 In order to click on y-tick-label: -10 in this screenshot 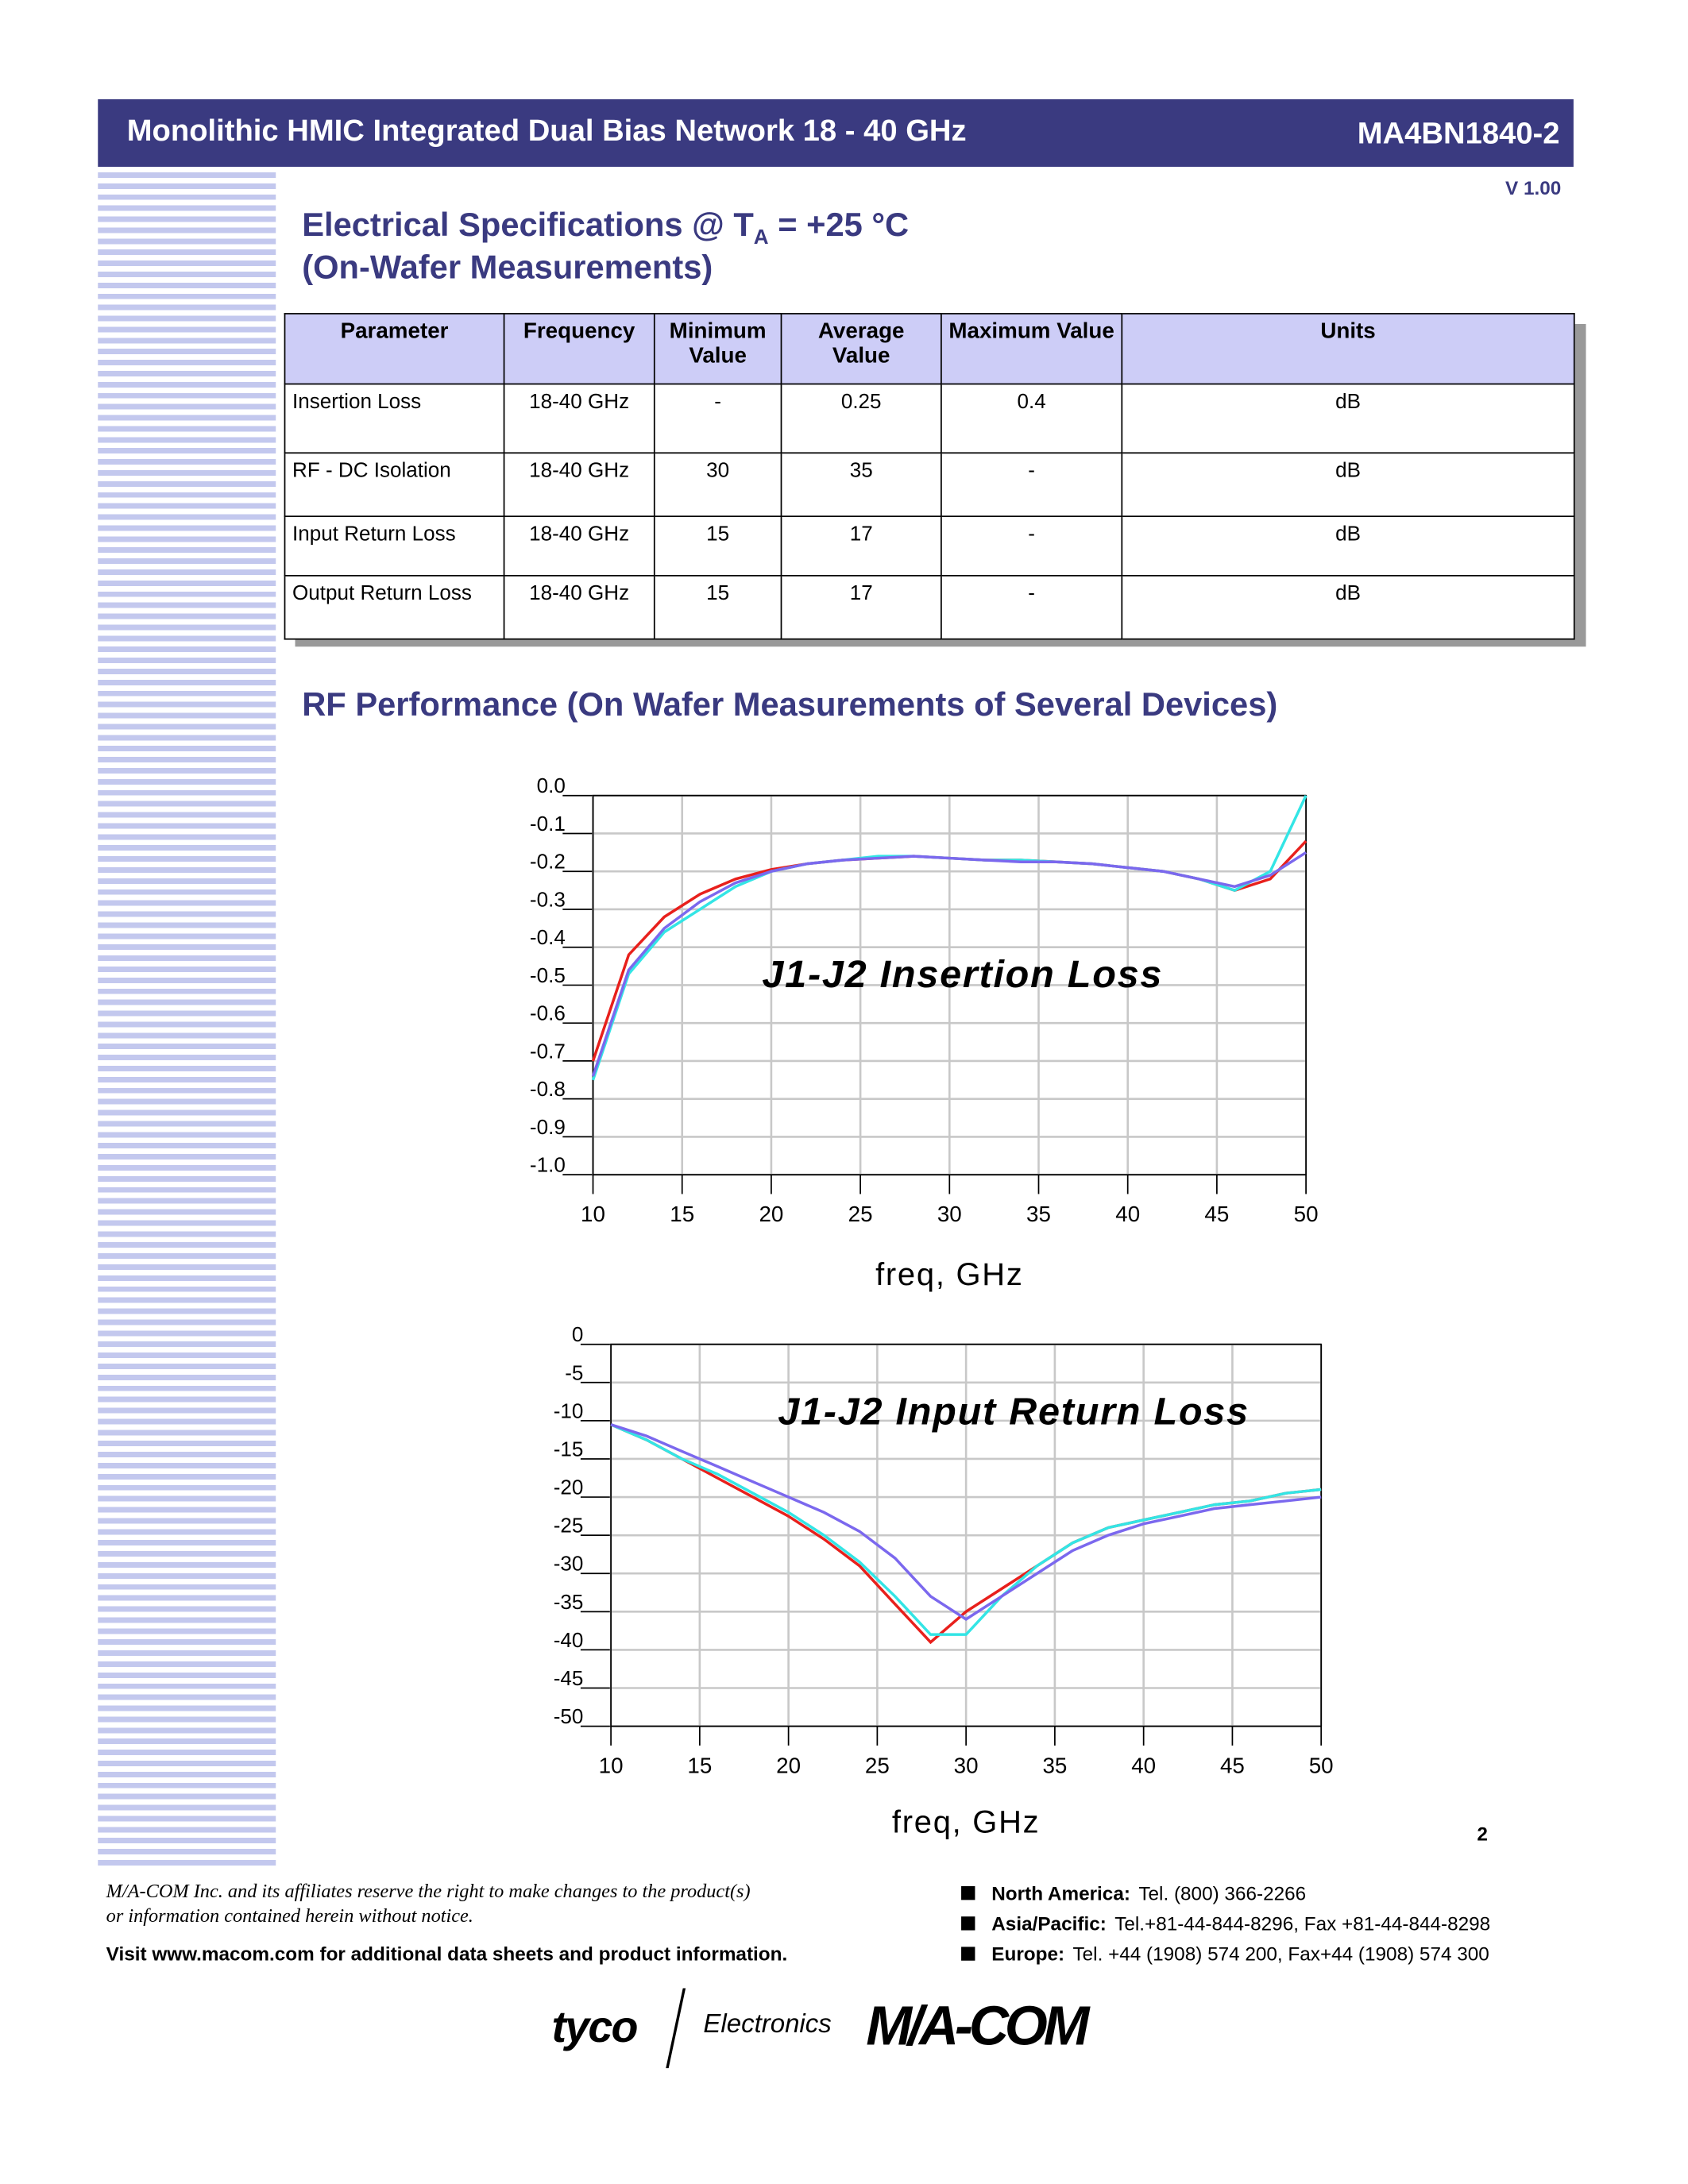, I will do `click(569, 1410)`.